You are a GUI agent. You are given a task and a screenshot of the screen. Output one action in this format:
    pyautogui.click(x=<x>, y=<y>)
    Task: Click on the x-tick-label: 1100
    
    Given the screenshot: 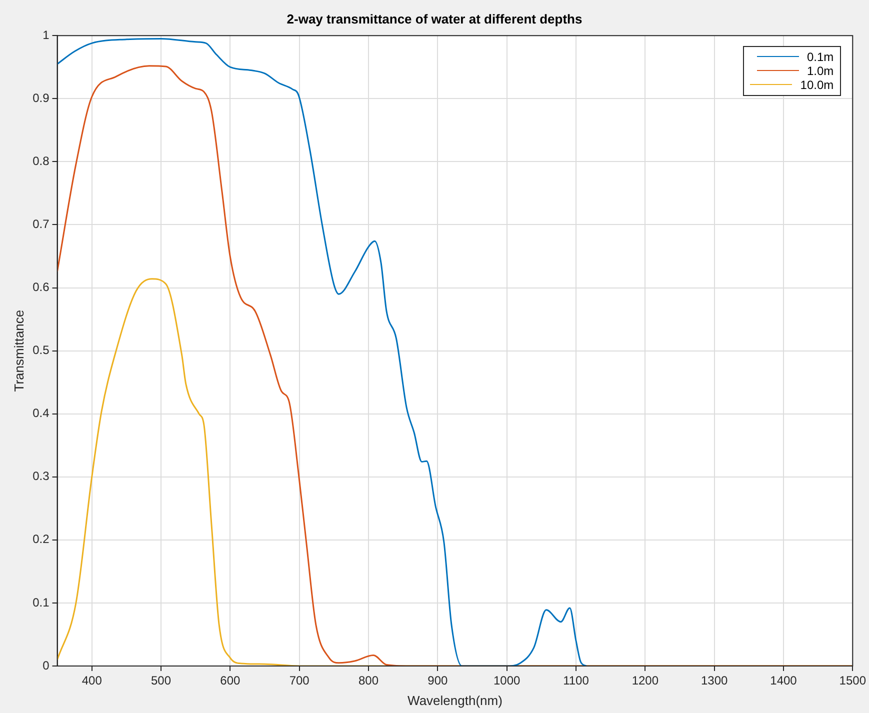 What is the action you would take?
    pyautogui.click(x=576, y=681)
    